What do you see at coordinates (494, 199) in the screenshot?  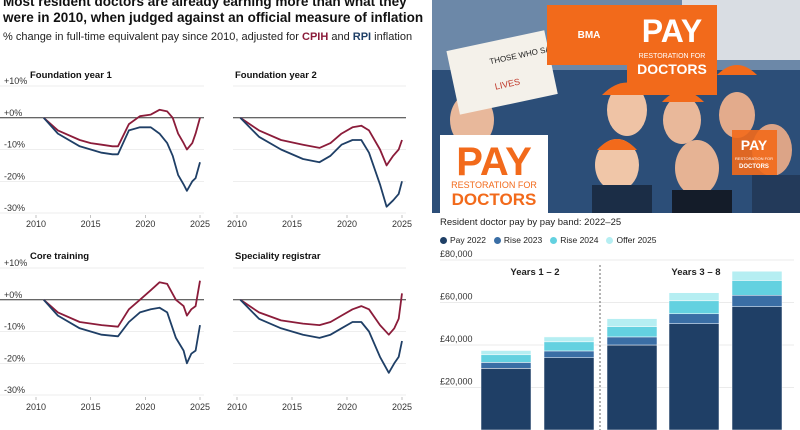 I see `sign1-doctors-text: DOCTORS` at bounding box center [494, 199].